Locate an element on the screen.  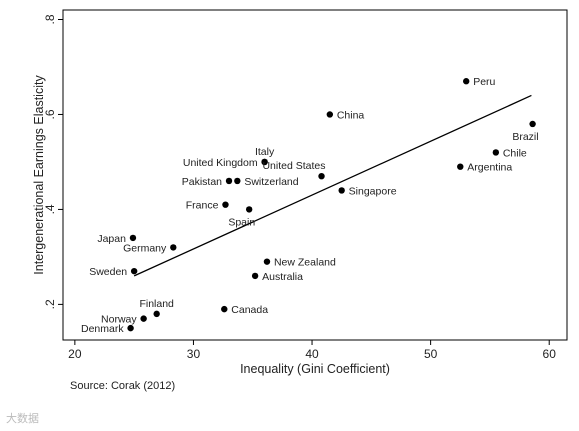
point-label: Australia is located at coordinates (282, 277).